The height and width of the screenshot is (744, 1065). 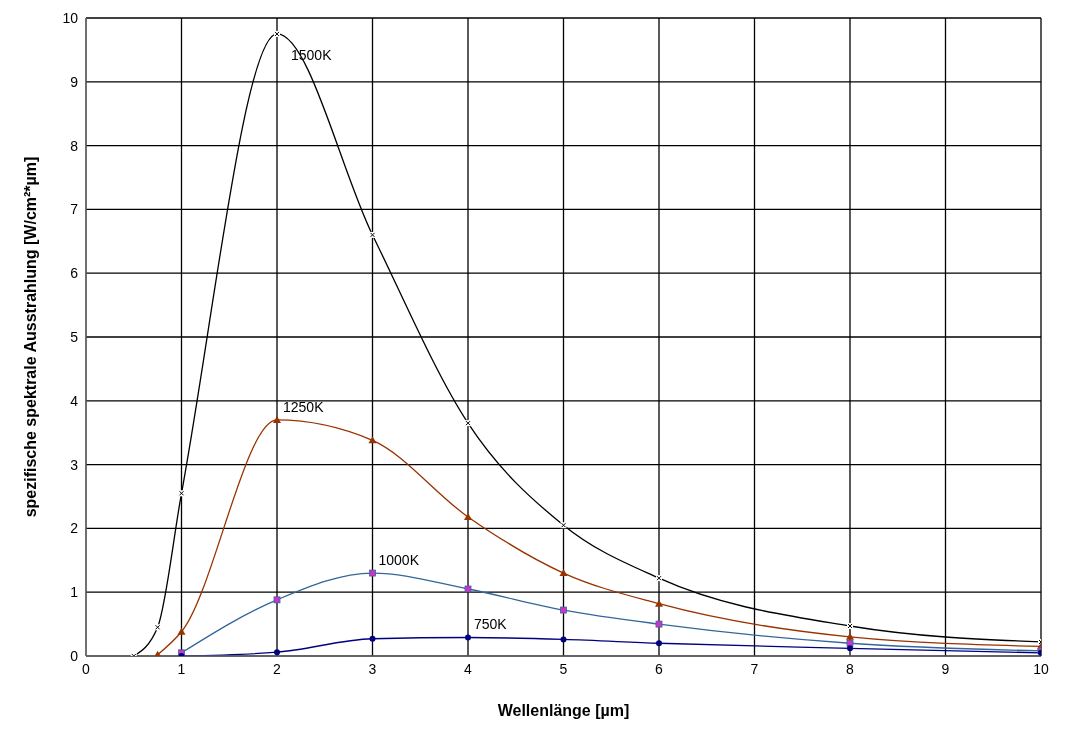 I want to click on x-tick-label: 6, so click(x=659, y=668).